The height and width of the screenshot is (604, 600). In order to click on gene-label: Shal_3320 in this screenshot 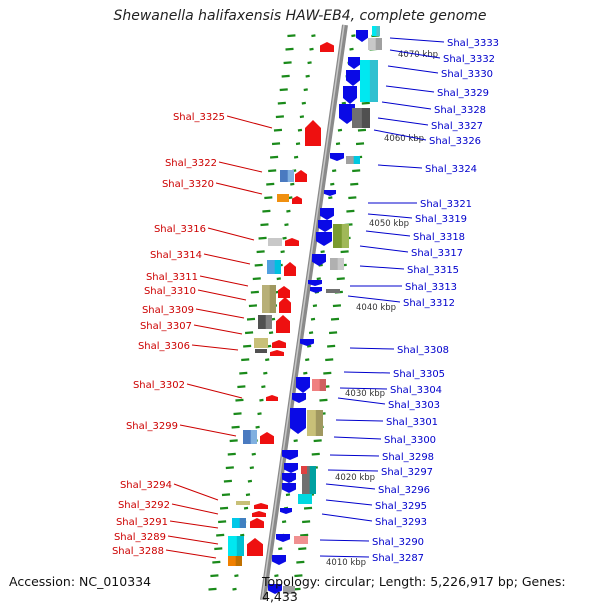, I will do `click(188, 184)`.